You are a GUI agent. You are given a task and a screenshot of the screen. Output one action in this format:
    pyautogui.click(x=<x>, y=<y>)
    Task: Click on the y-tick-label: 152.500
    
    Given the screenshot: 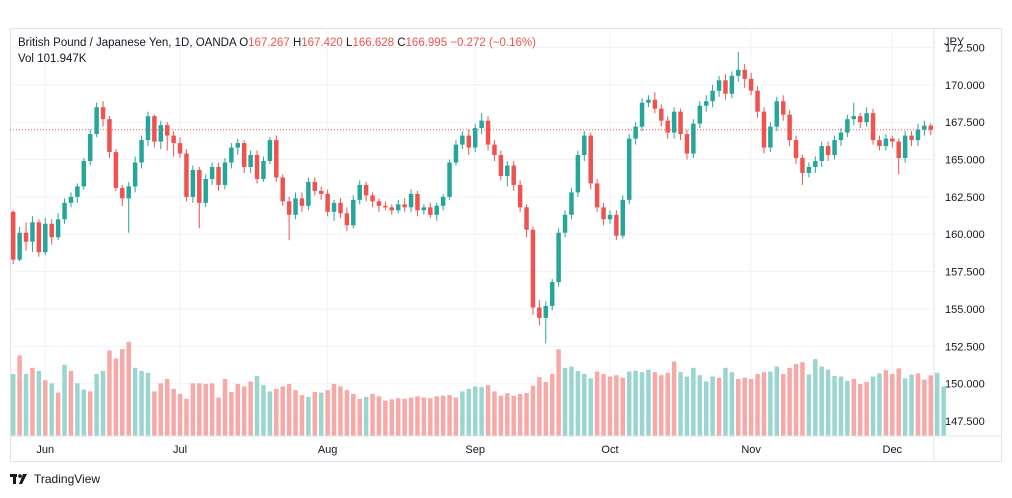 What is the action you would take?
    pyautogui.click(x=965, y=347)
    